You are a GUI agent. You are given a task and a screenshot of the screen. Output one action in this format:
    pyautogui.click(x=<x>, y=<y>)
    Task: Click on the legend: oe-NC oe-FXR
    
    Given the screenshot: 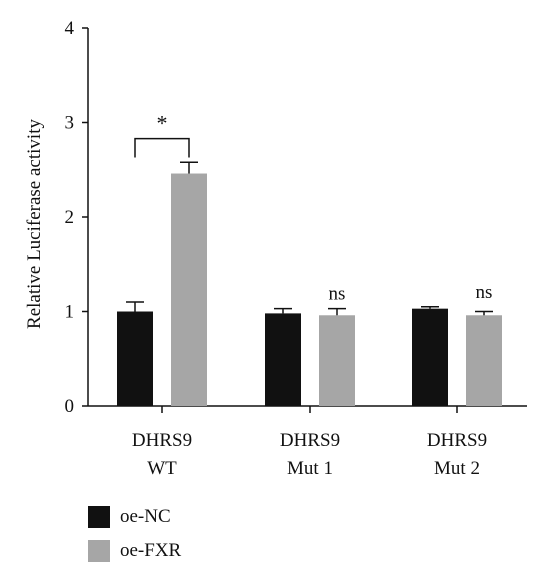 What is the action you would take?
    pyautogui.click(x=134, y=540)
    